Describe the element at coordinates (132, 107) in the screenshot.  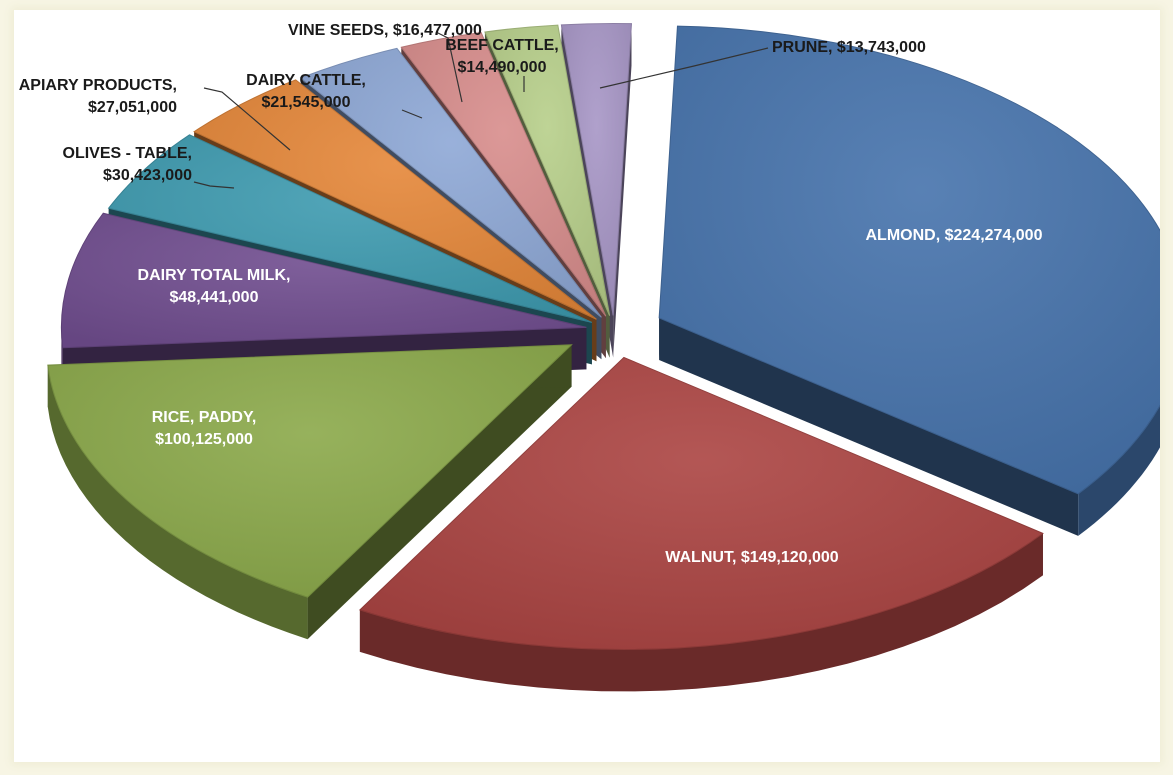
I see `data-label-line-apiary-products-2: $27,051,000` at that location.